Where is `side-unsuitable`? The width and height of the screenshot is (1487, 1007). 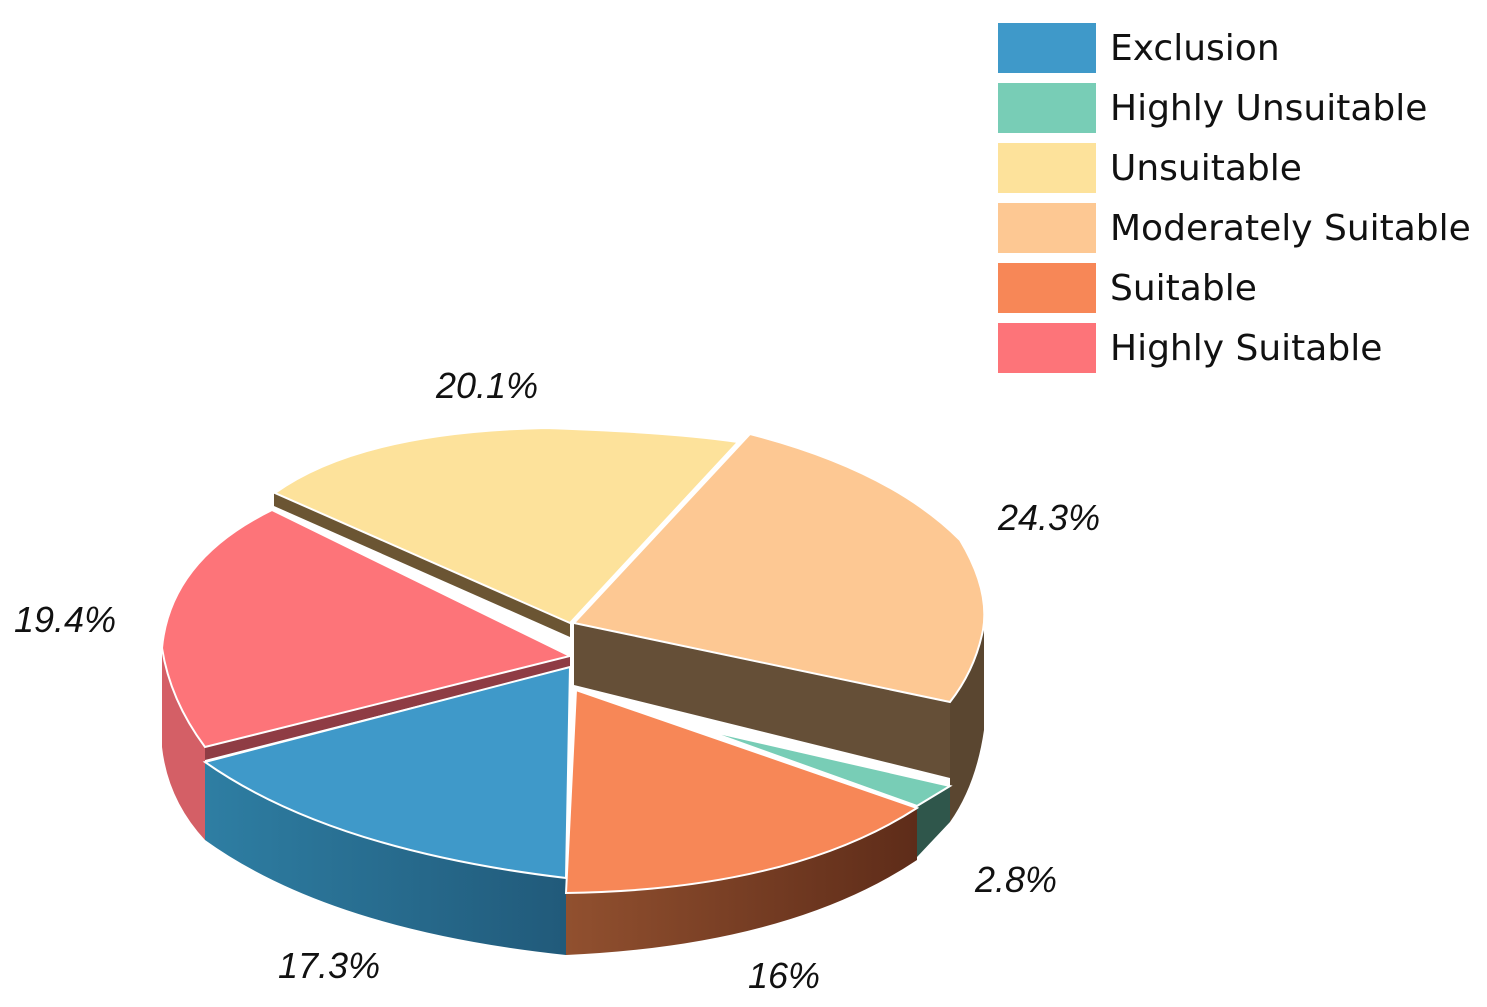 side-unsuitable is located at coordinates (422, 565).